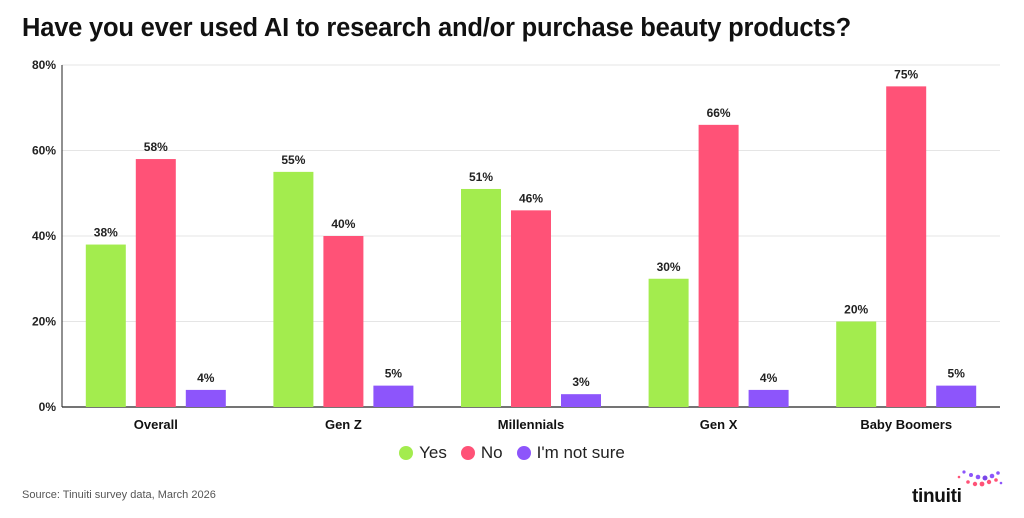 This screenshot has height=518, width=1024. What do you see at coordinates (119, 495) in the screenshot?
I see `source-note: Source: Tinuiti survey data, March 2026` at bounding box center [119, 495].